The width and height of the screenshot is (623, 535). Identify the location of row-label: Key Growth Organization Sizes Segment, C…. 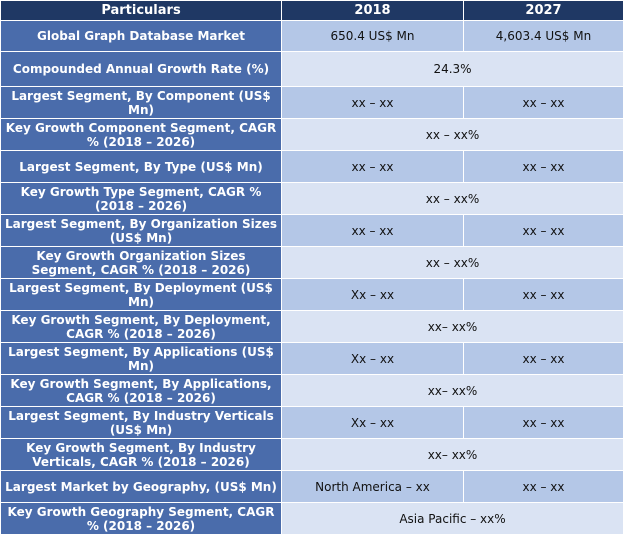
(141, 263).